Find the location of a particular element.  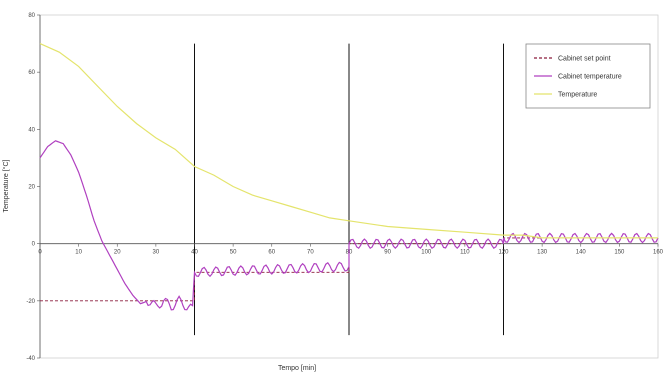

x-tick-label: 70 is located at coordinates (310, 253).